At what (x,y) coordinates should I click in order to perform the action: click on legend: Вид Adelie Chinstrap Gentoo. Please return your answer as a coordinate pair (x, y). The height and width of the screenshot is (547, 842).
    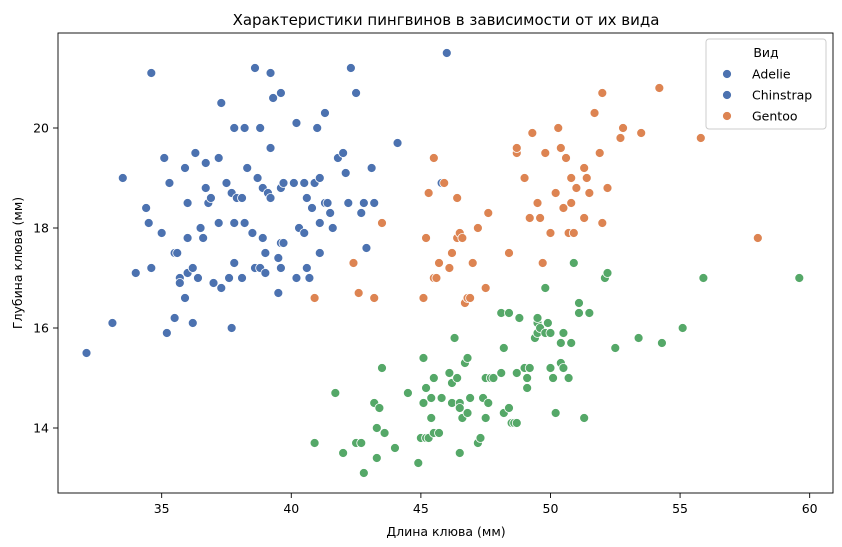
    Looking at the image, I should click on (766, 84).